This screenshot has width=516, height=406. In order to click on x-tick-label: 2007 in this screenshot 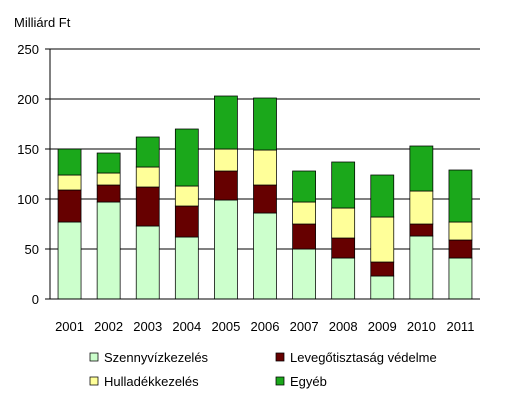, I will do `click(304, 326)`.